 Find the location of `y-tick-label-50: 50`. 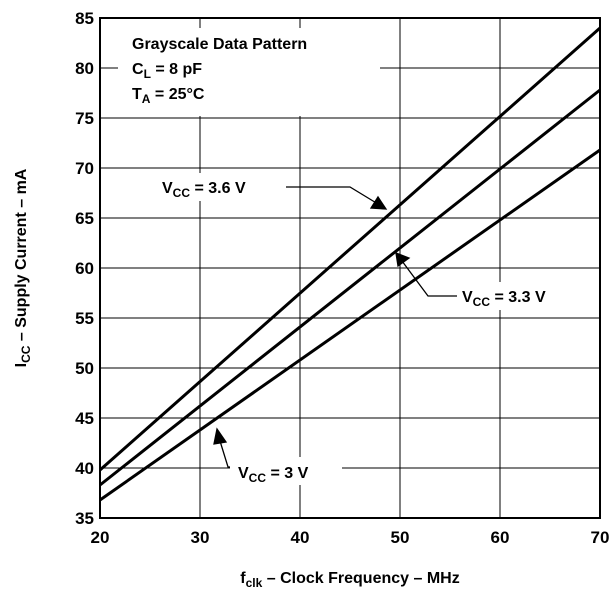

y-tick-label-50: 50 is located at coordinates (84, 368).